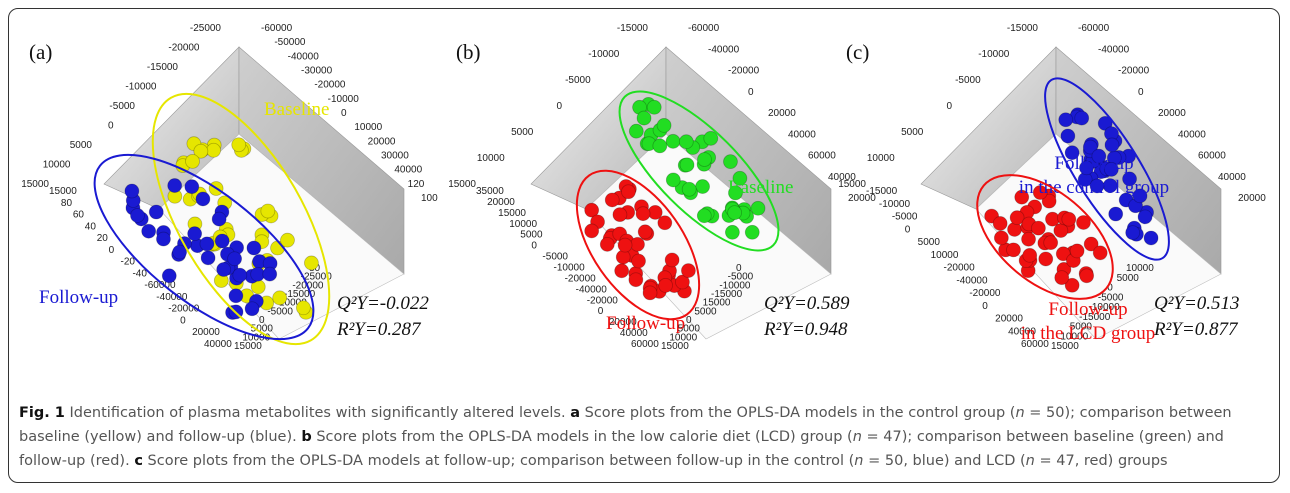 This screenshot has height=493, width=1290. Describe the element at coordinates (317, 71) in the screenshot. I see `axis-tick-label: -30000` at that location.